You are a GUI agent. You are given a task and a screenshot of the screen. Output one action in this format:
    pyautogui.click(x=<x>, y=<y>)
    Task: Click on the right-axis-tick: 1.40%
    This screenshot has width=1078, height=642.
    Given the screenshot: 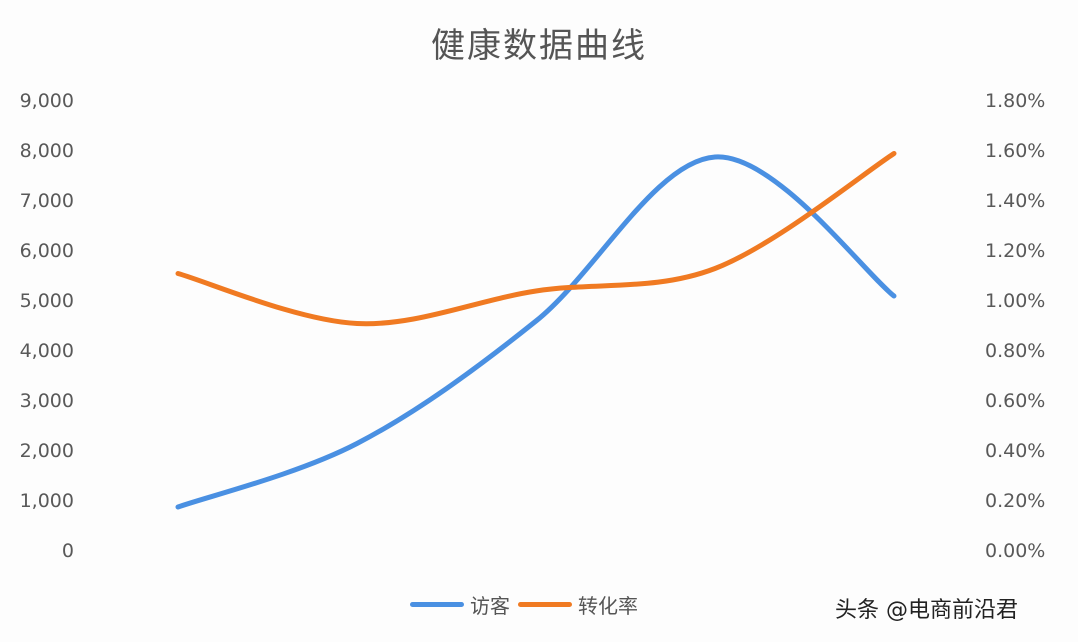 What is the action you would take?
    pyautogui.click(x=1015, y=201)
    